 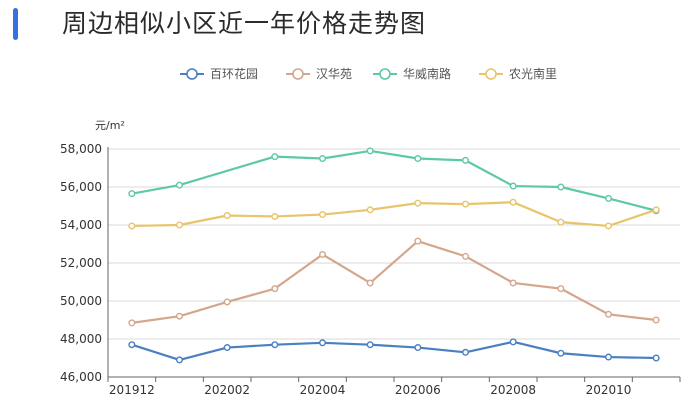 What do you see at coordinates (244, 23) in the screenshot?
I see `page-title: 周边相似小区近一年价格走势图` at bounding box center [244, 23].